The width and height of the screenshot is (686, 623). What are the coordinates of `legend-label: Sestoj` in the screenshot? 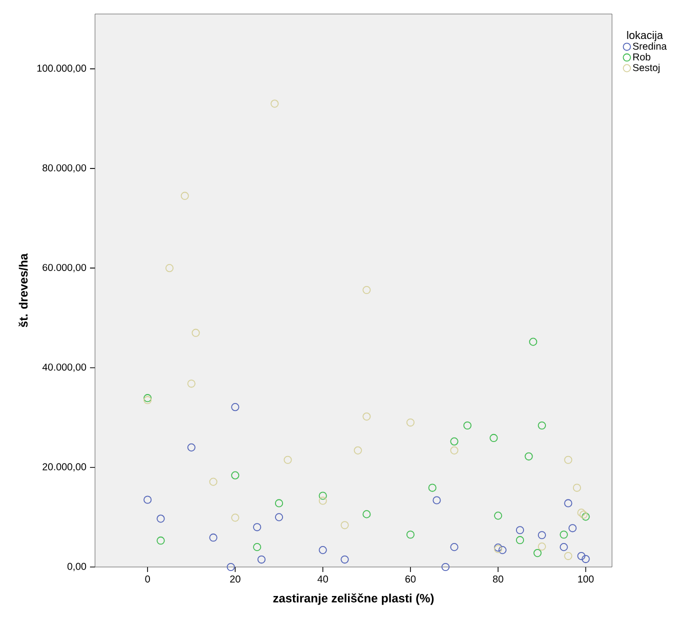 It's located at (646, 69).